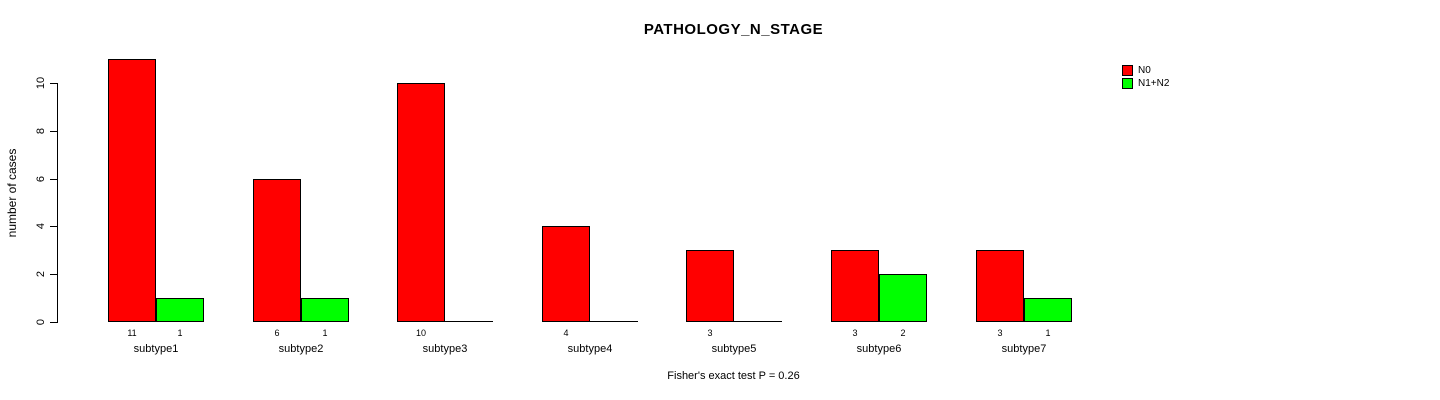 Image resolution: width=1440 pixels, height=400 pixels. Describe the element at coordinates (1048, 310) in the screenshot. I see `bar-n1-n2-subtype7` at that location.